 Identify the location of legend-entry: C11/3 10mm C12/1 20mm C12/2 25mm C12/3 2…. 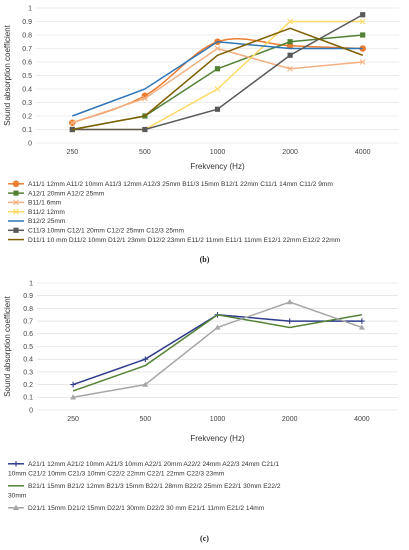
(96, 231).